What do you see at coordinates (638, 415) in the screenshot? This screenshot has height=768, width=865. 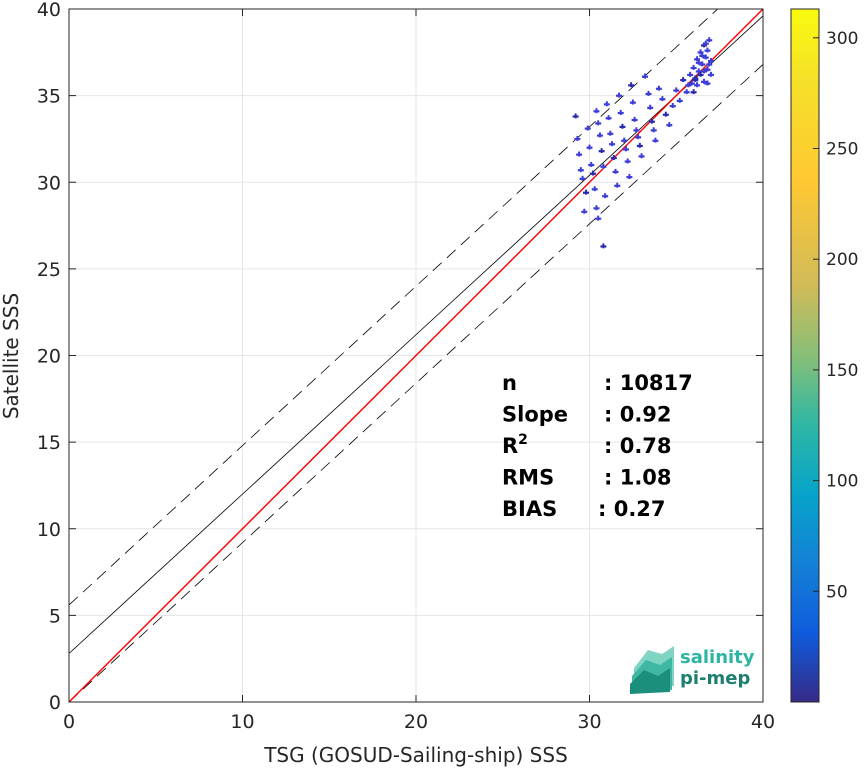 I see `stat-value: : 0.92` at bounding box center [638, 415].